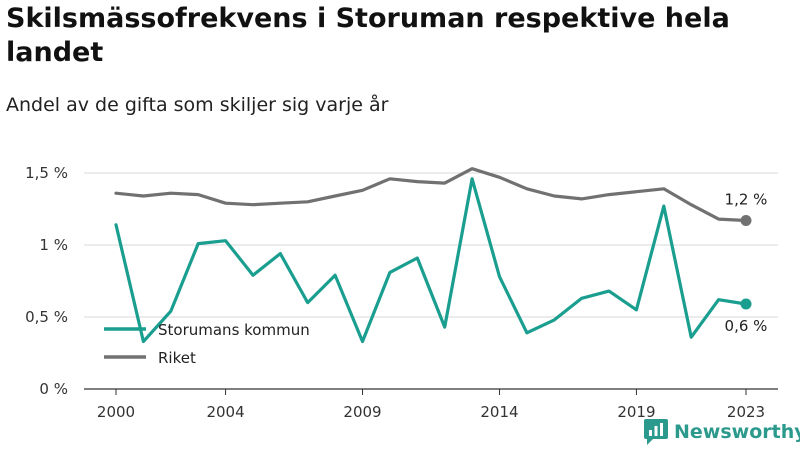 The height and width of the screenshot is (450, 800). What do you see at coordinates (225, 412) in the screenshot?
I see `x-tick-label: 2004` at bounding box center [225, 412].